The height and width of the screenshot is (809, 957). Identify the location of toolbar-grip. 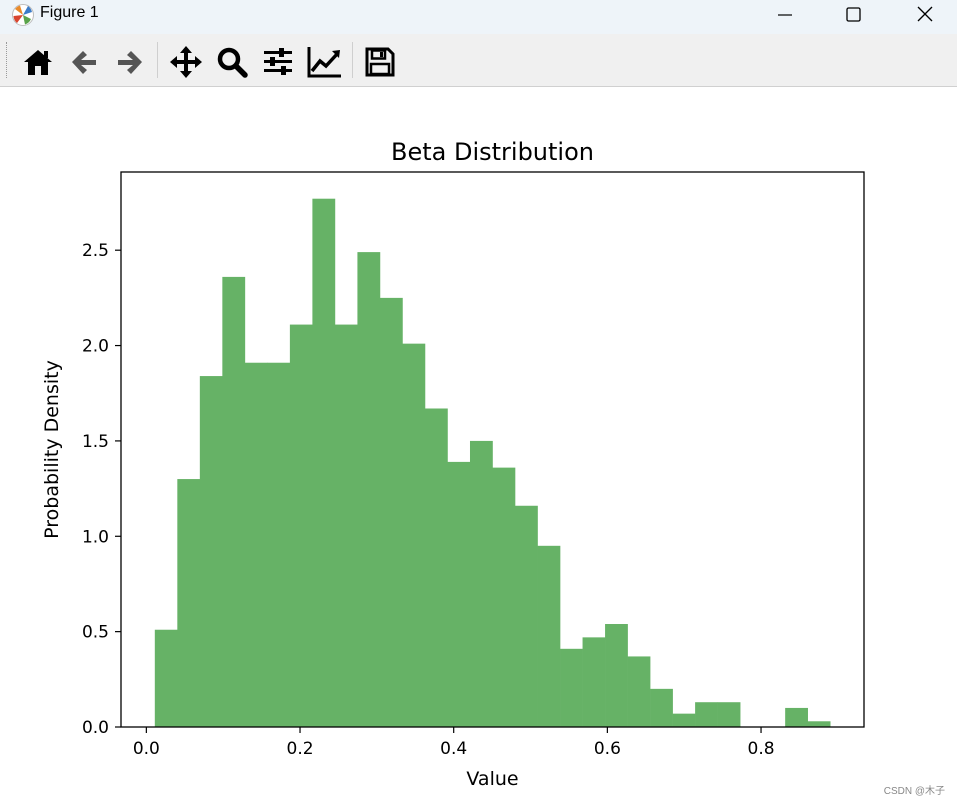
(7, 60).